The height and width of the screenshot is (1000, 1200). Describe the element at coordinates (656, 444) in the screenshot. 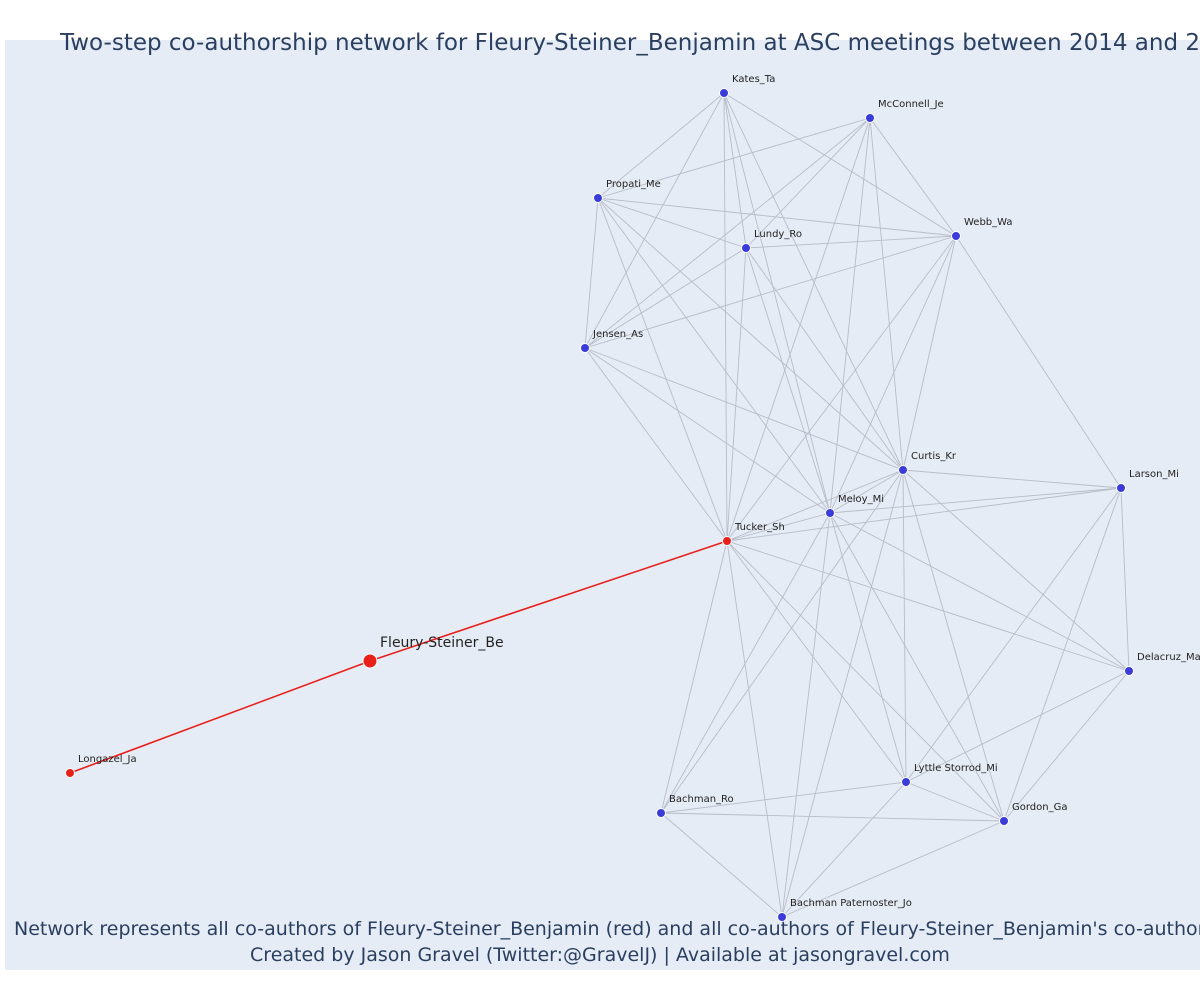

I see `edge-jensen-as--tucker-sh` at that location.